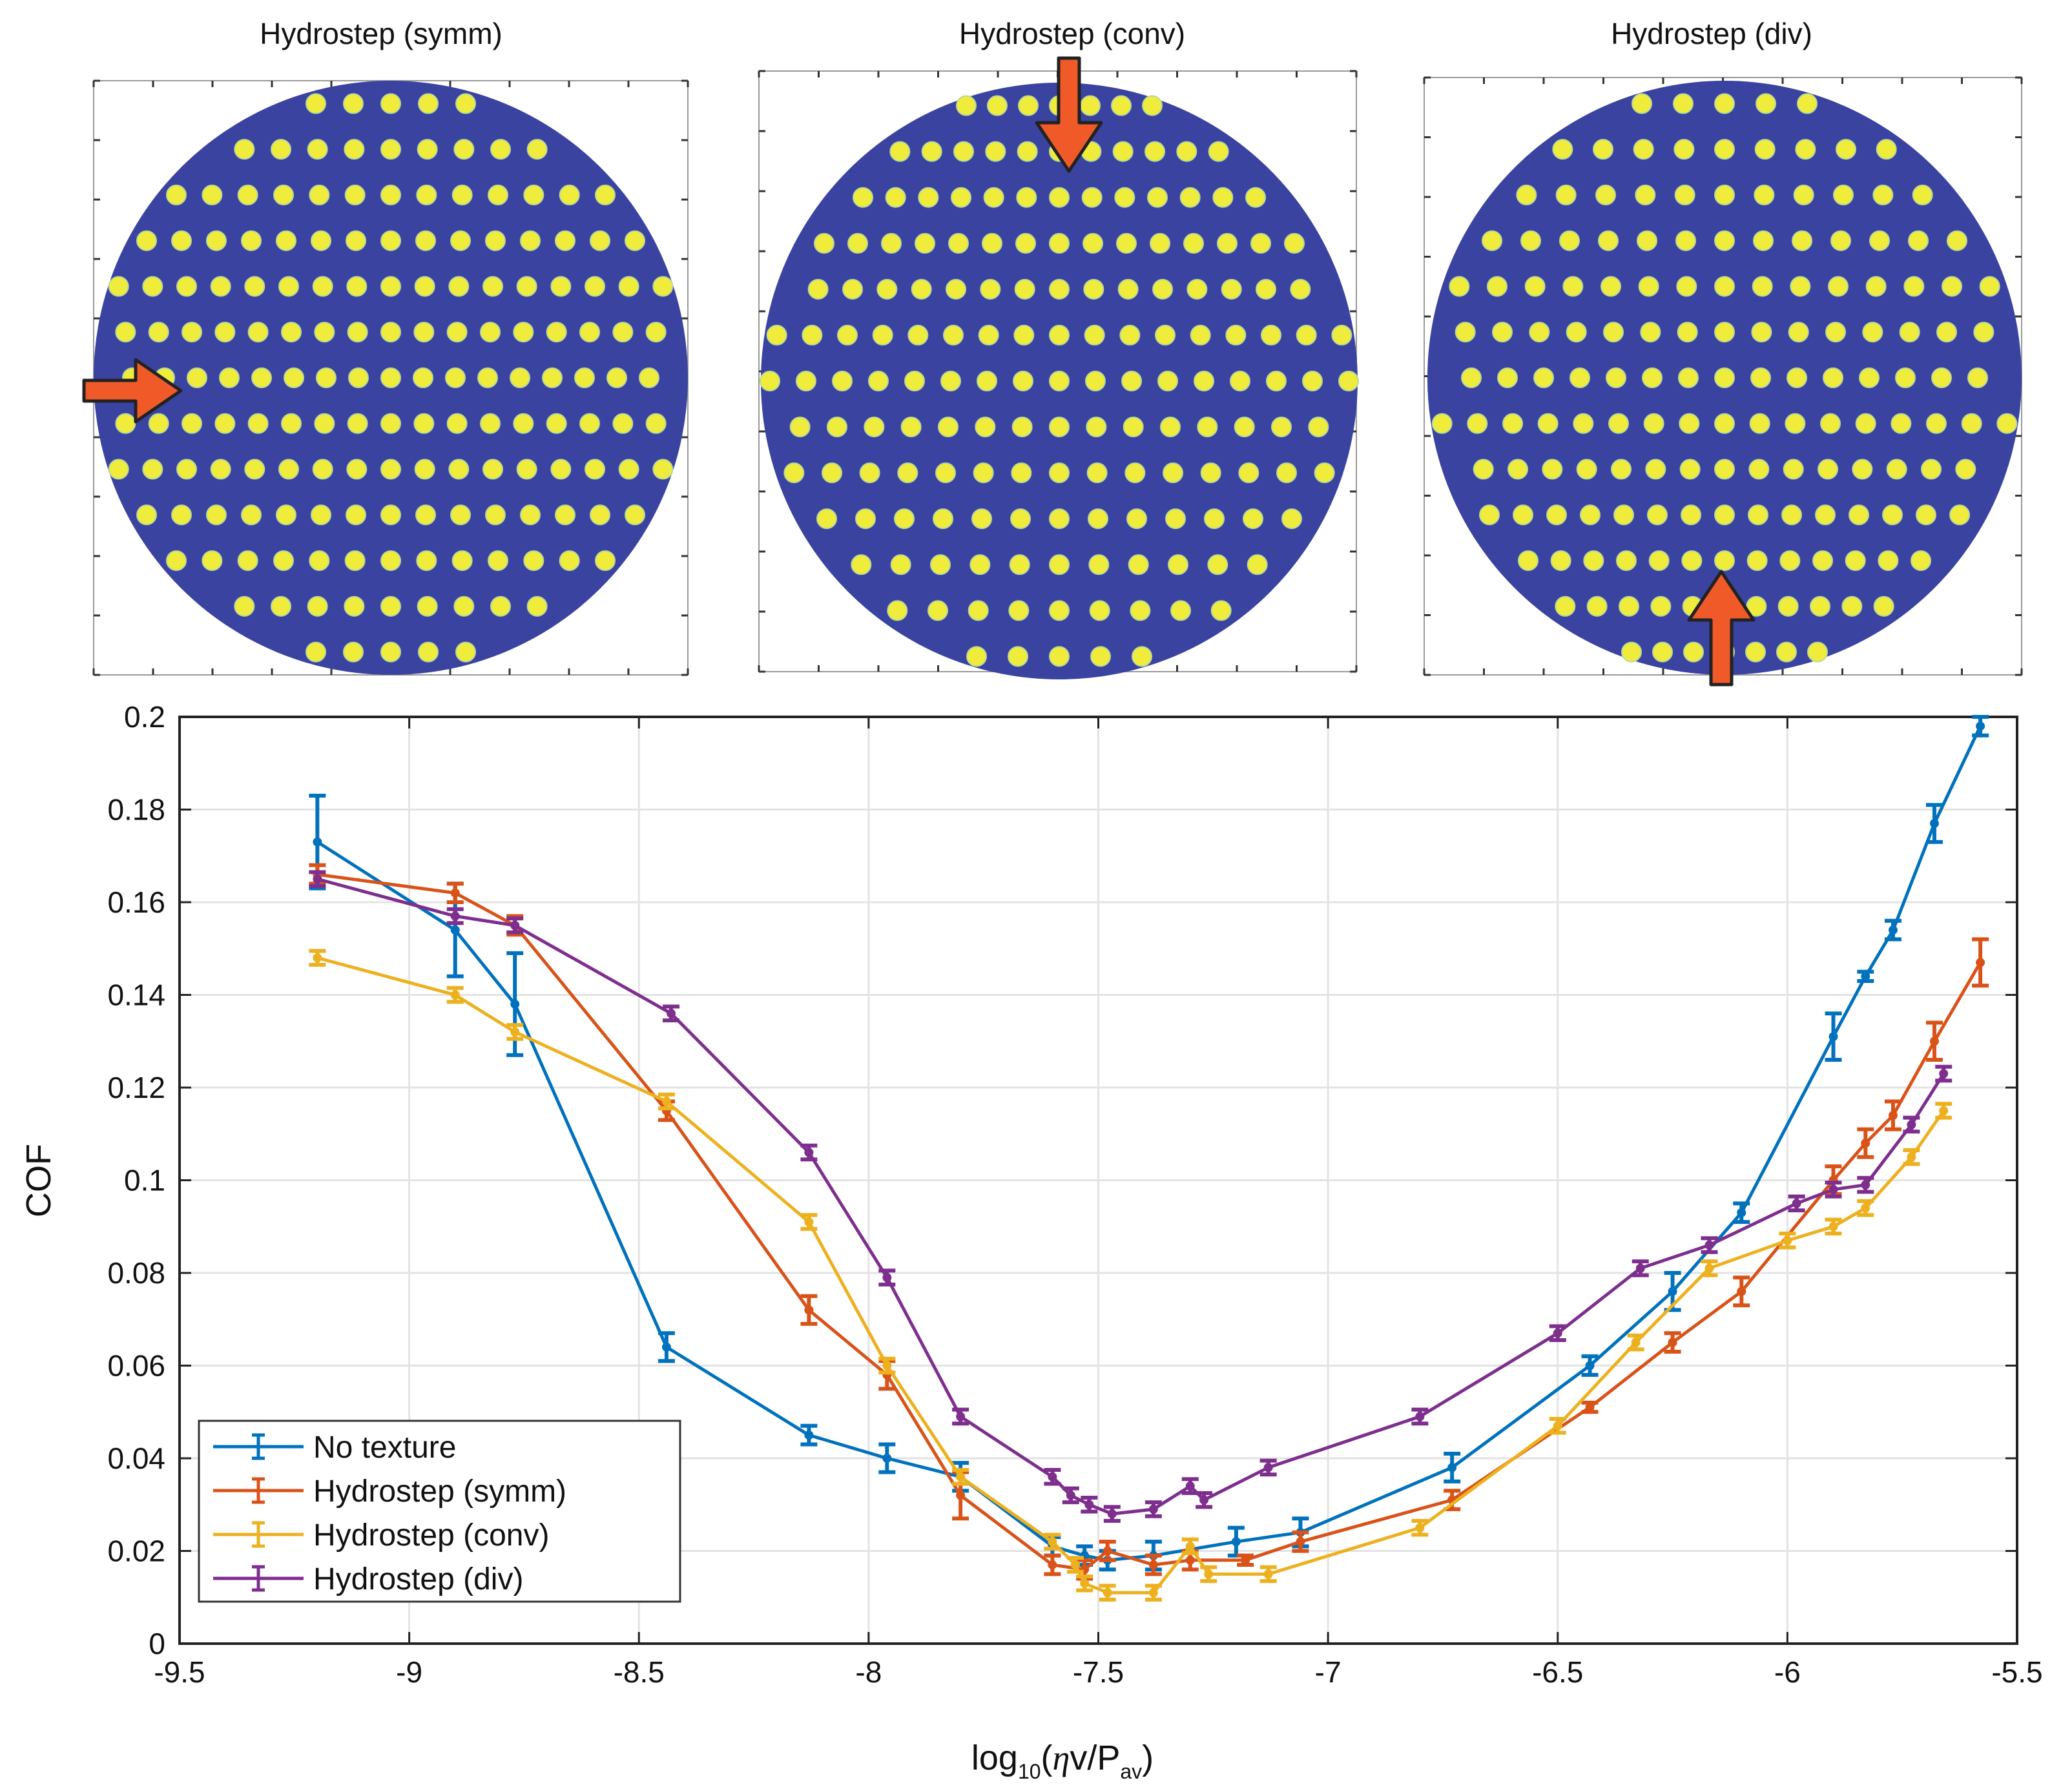 The image size is (2072, 1787). What do you see at coordinates (144, 1180) in the screenshot?
I see `y-tick-label: 0.1` at bounding box center [144, 1180].